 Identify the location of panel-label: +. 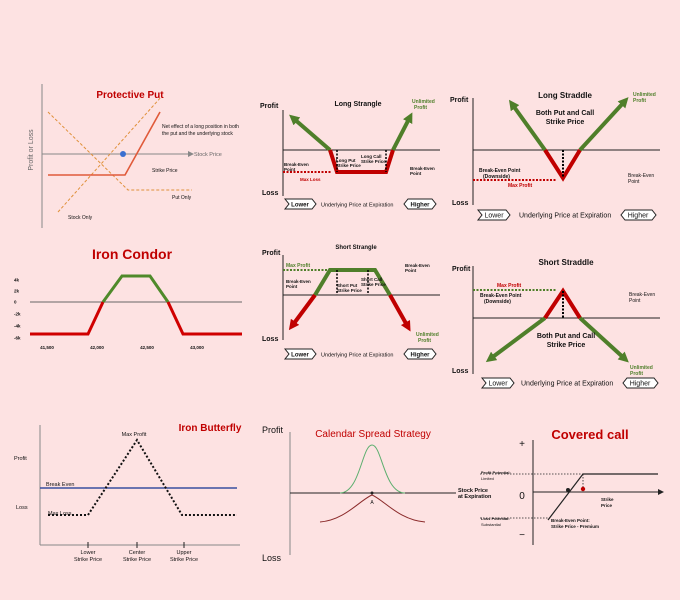
(522, 444).